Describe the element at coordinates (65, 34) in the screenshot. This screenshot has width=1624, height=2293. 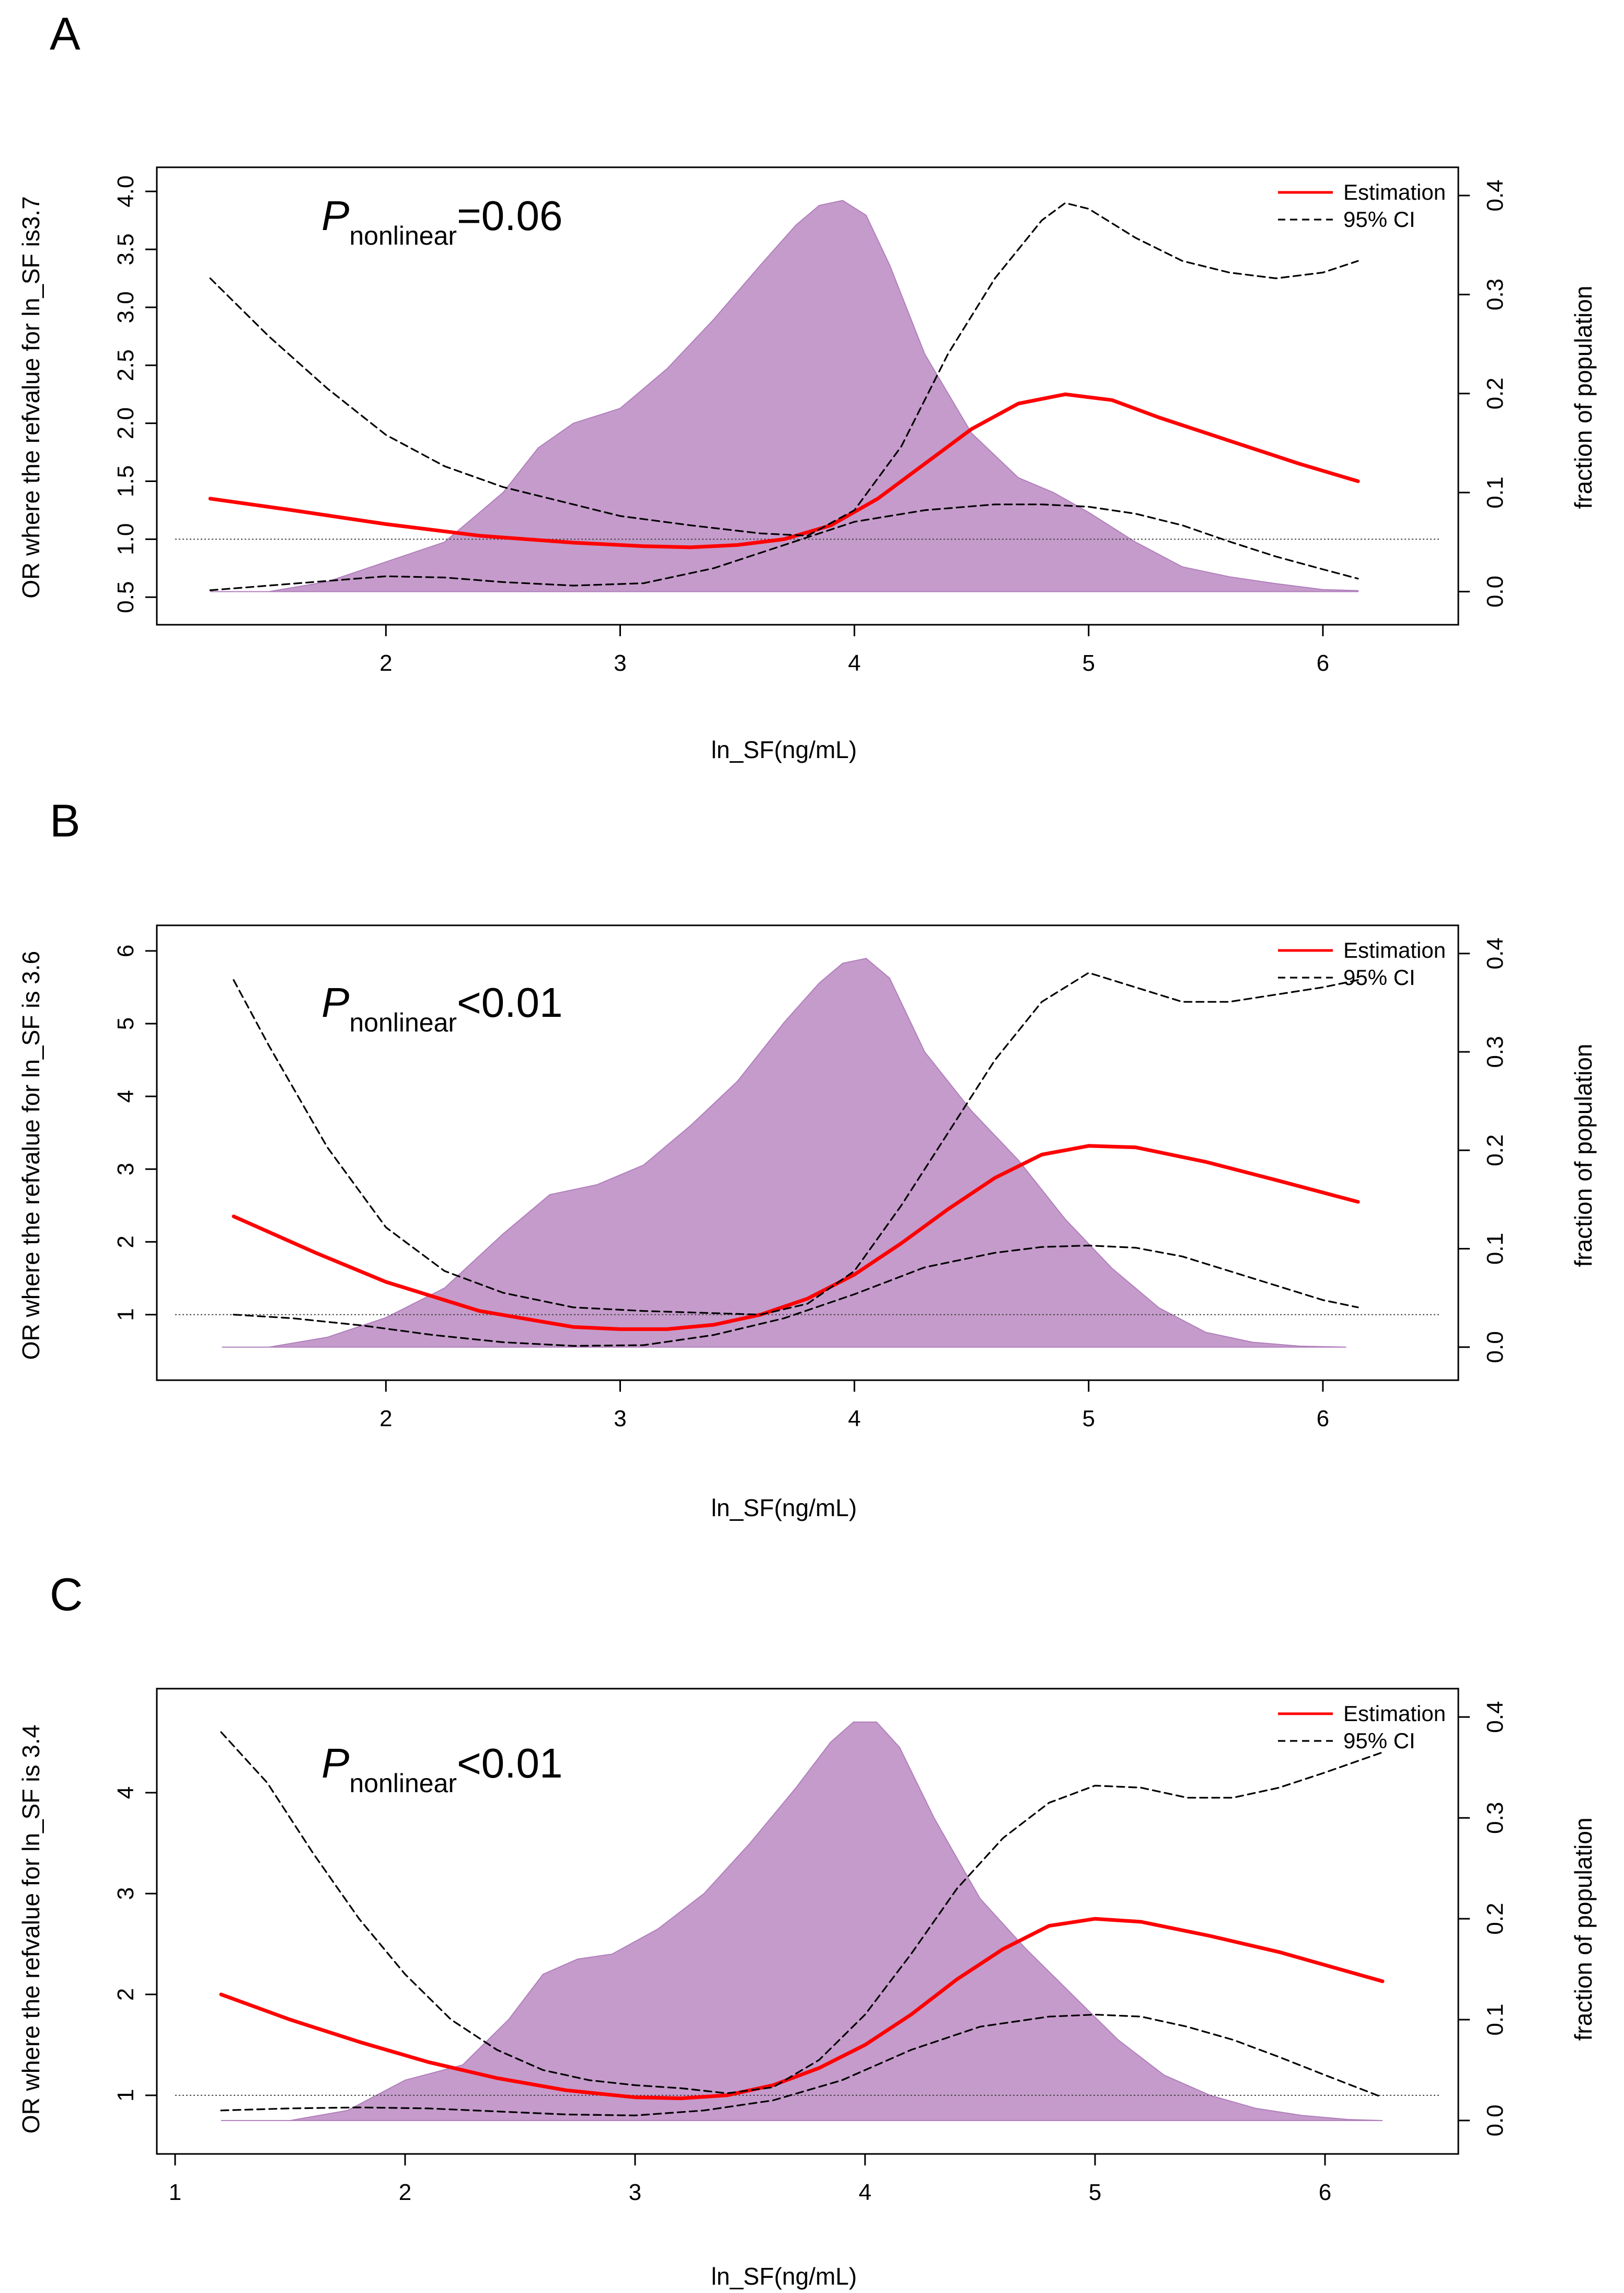
I see `panel-a-label: A` at that location.